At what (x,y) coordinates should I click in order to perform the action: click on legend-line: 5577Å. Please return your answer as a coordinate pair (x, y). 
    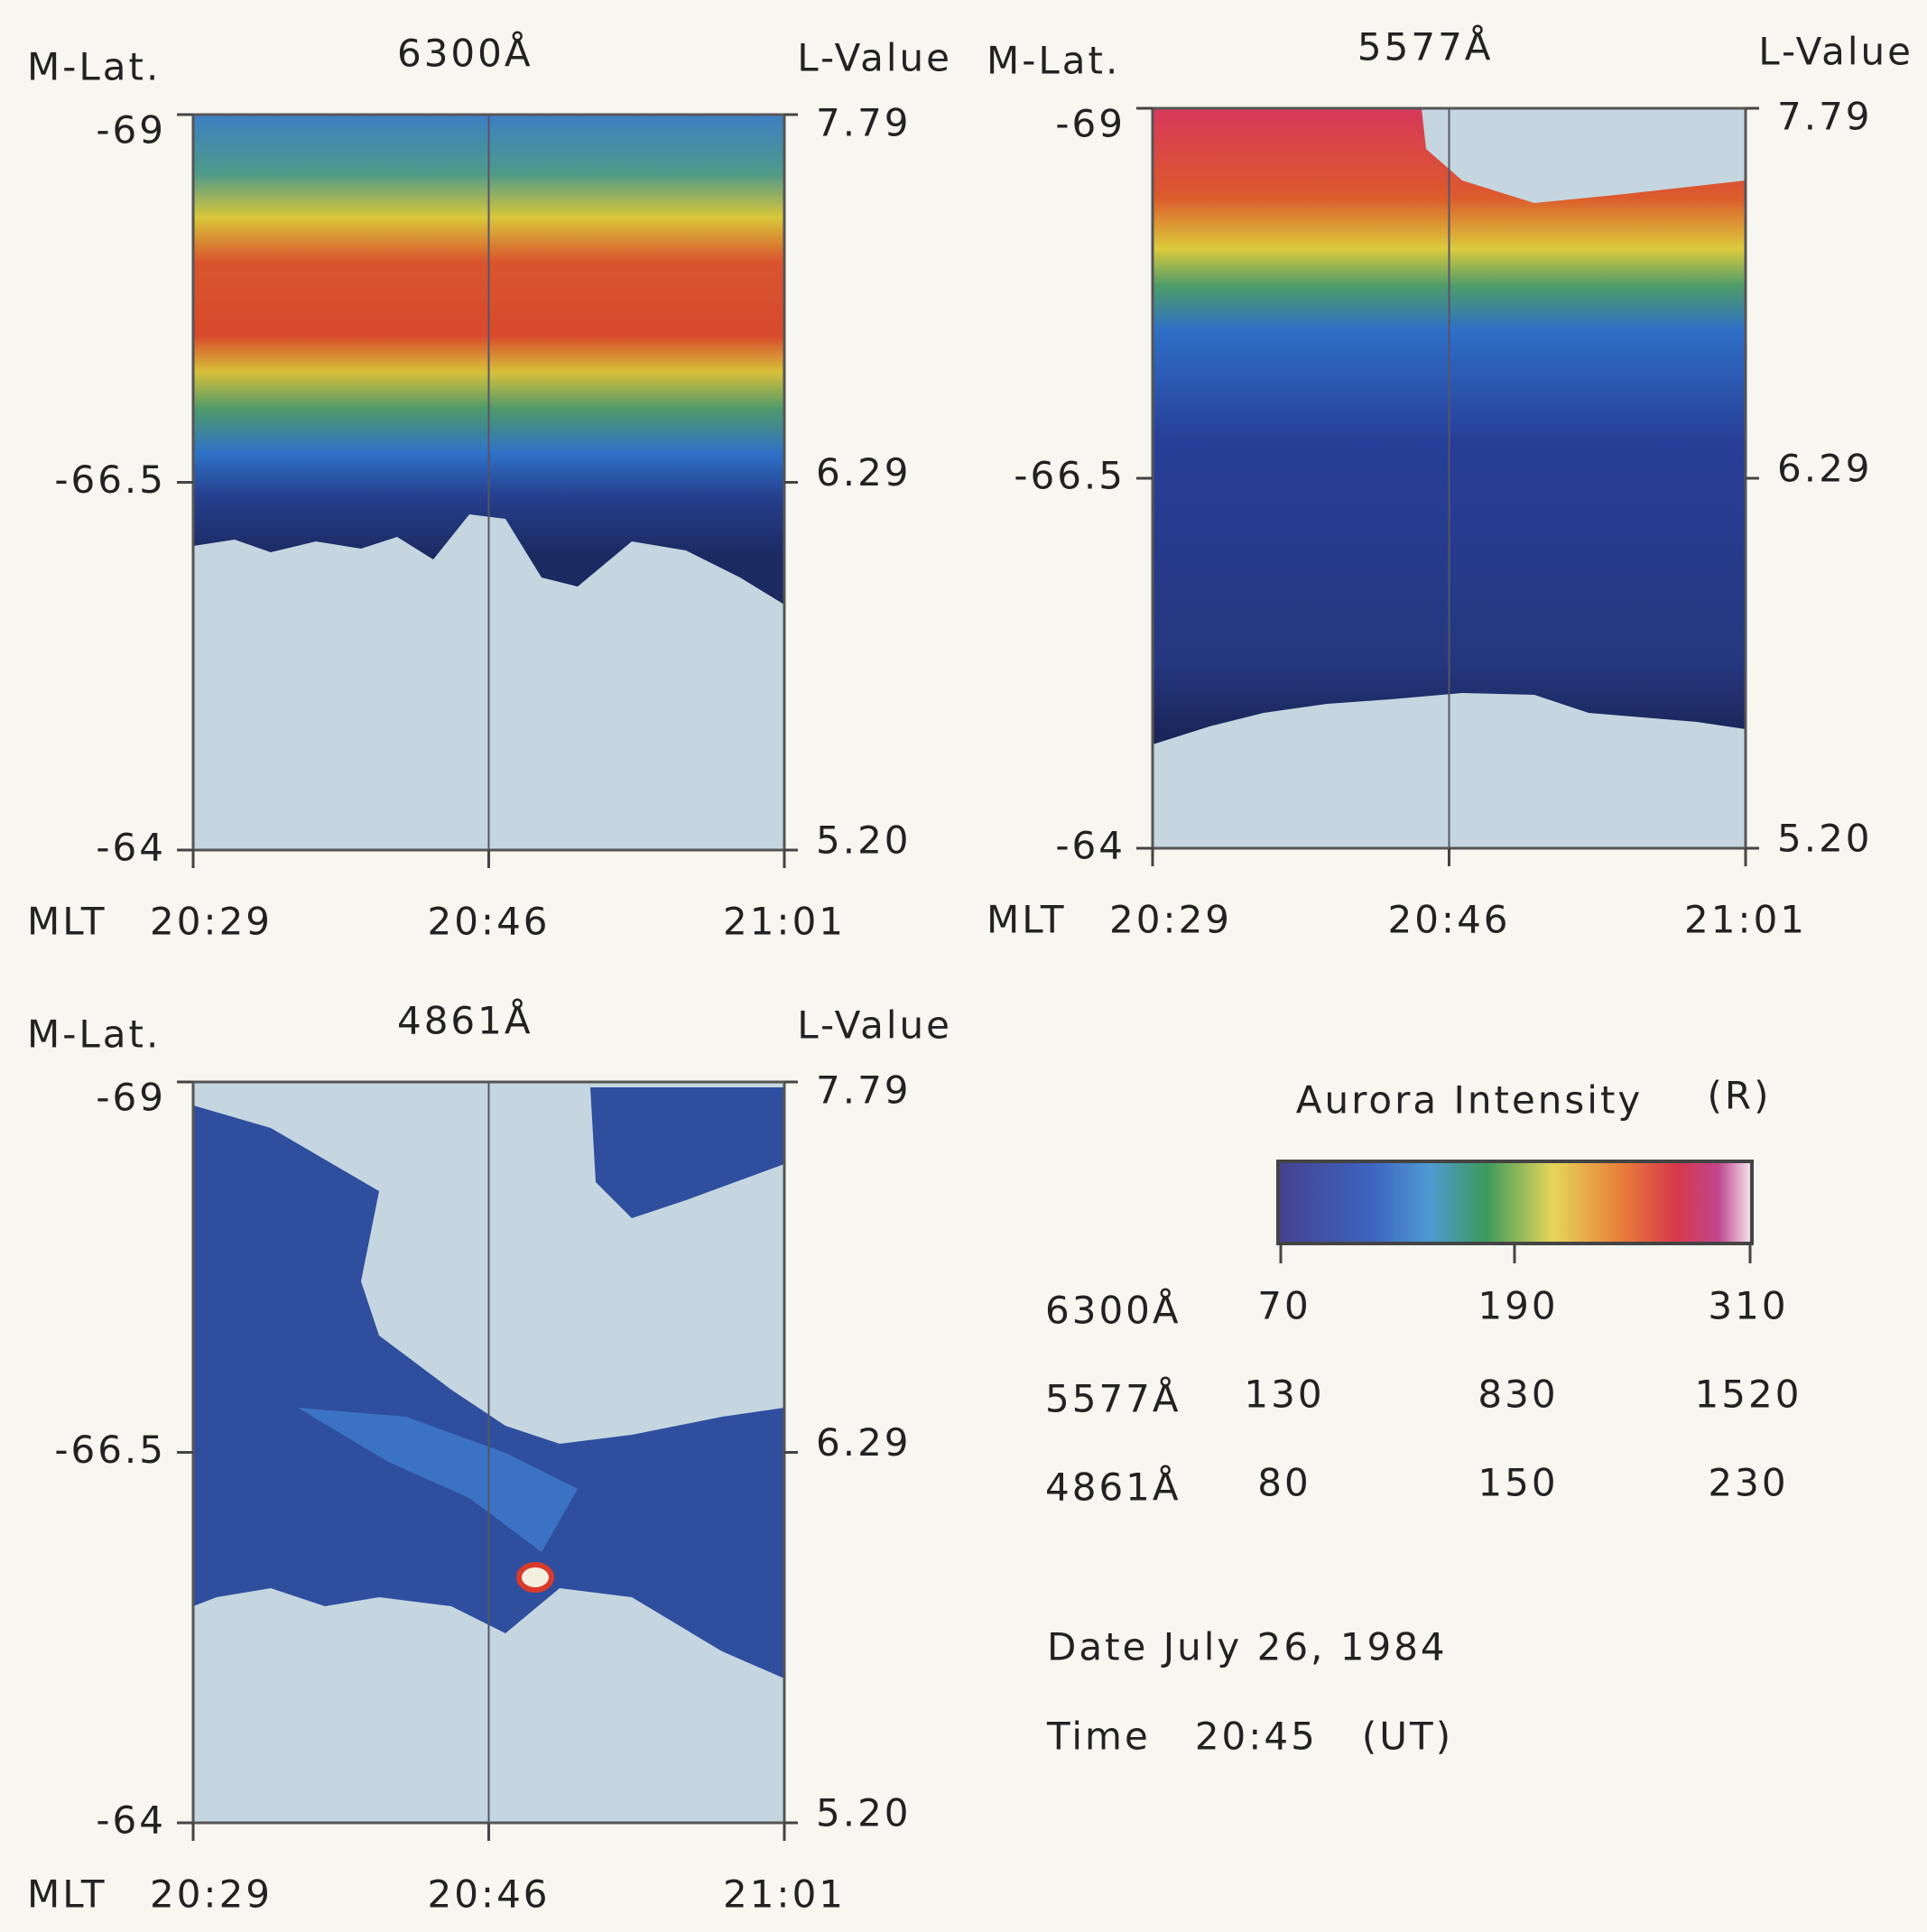
    Looking at the image, I should click on (1113, 1398).